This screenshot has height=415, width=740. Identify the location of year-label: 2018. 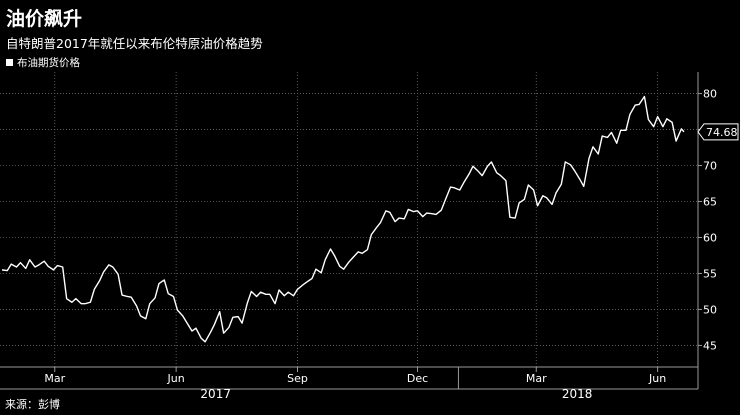
(577, 394).